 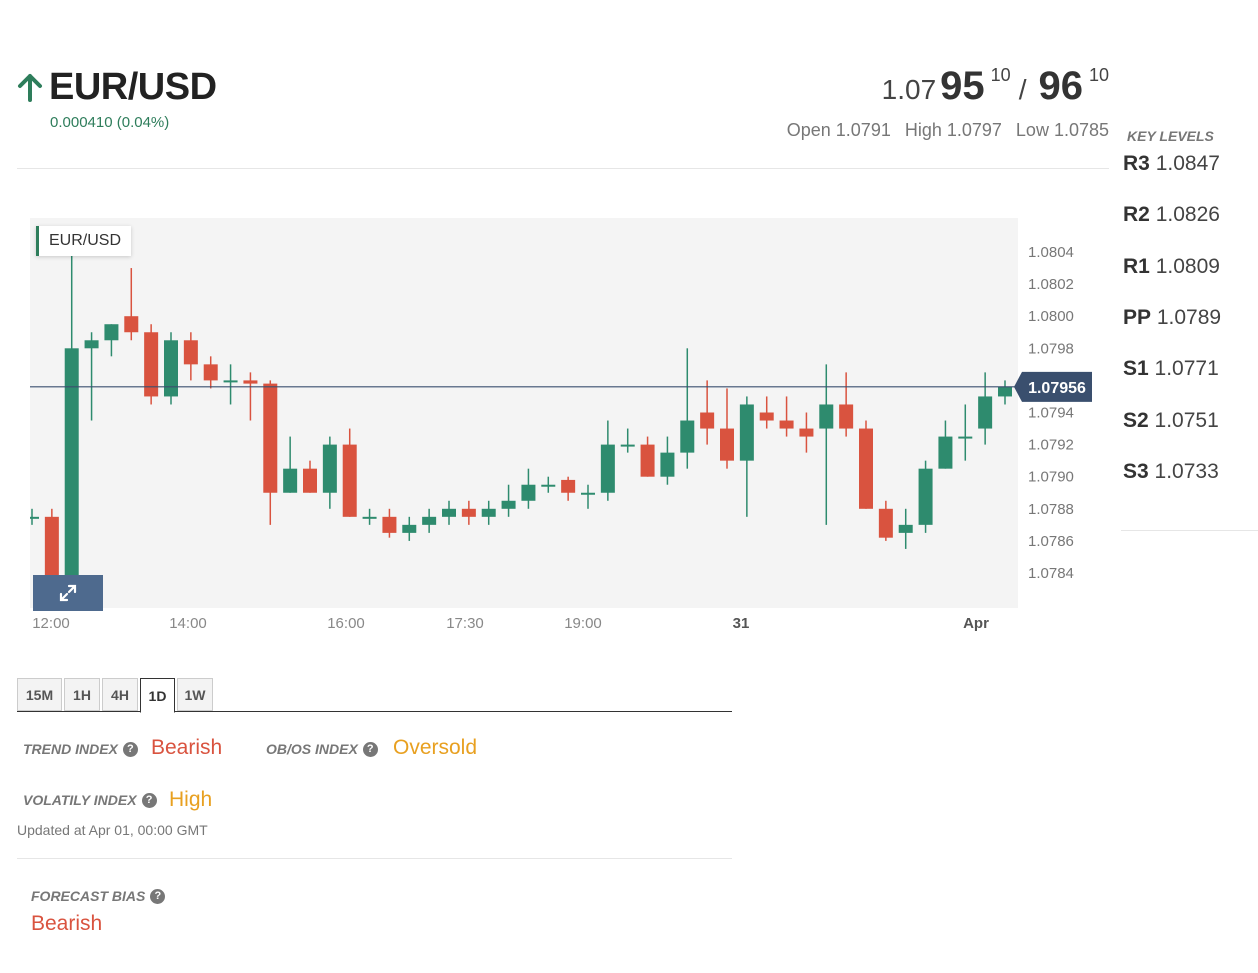 I want to click on trend-index-label: TREND INDEX ?, so click(x=80, y=749).